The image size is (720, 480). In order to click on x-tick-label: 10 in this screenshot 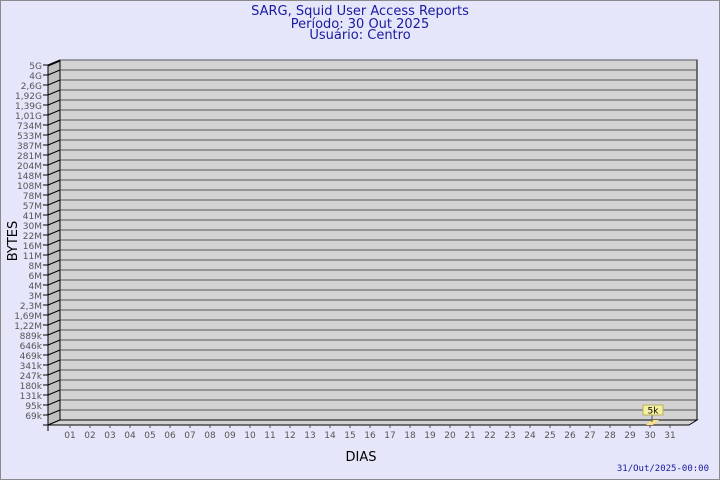, I will do `click(250, 436)`.